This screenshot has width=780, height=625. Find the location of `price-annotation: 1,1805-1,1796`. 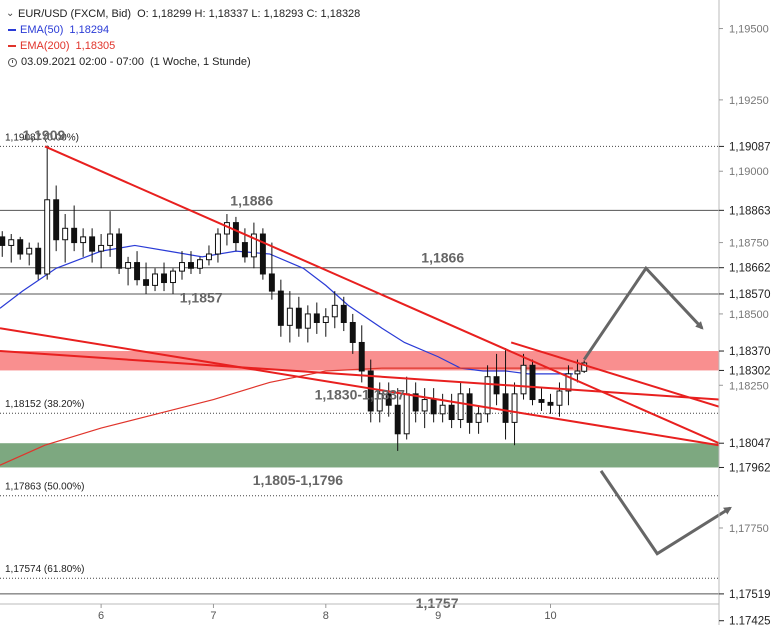

price-annotation: 1,1805-1,1796 is located at coordinates (298, 480).